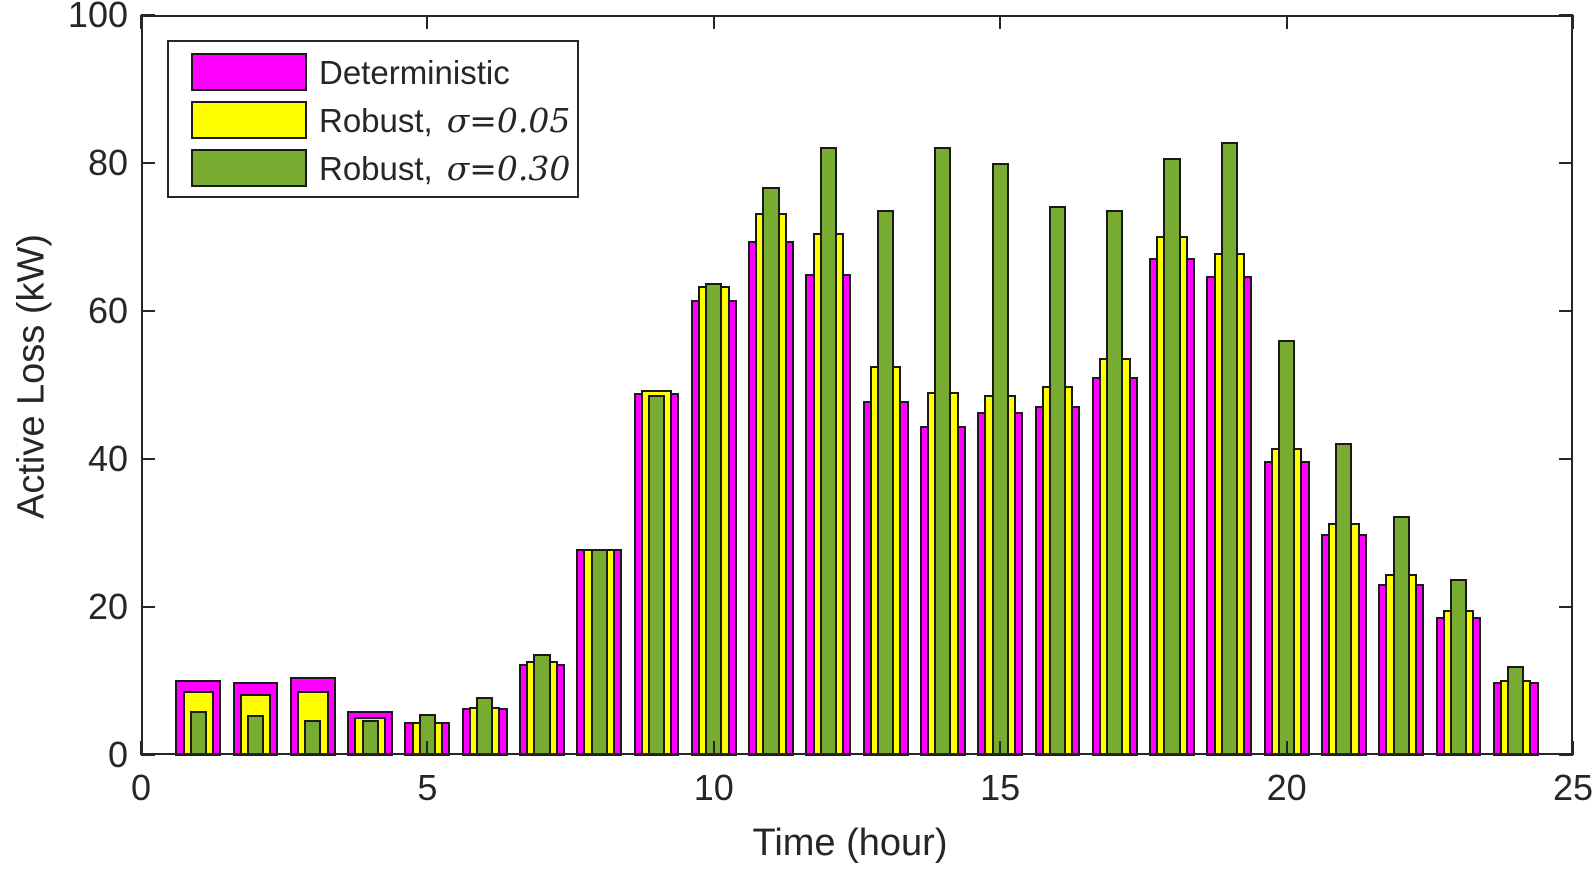 The image size is (1594, 882). Describe the element at coordinates (107, 606) in the screenshot. I see `y-tick-label: 20` at that location.